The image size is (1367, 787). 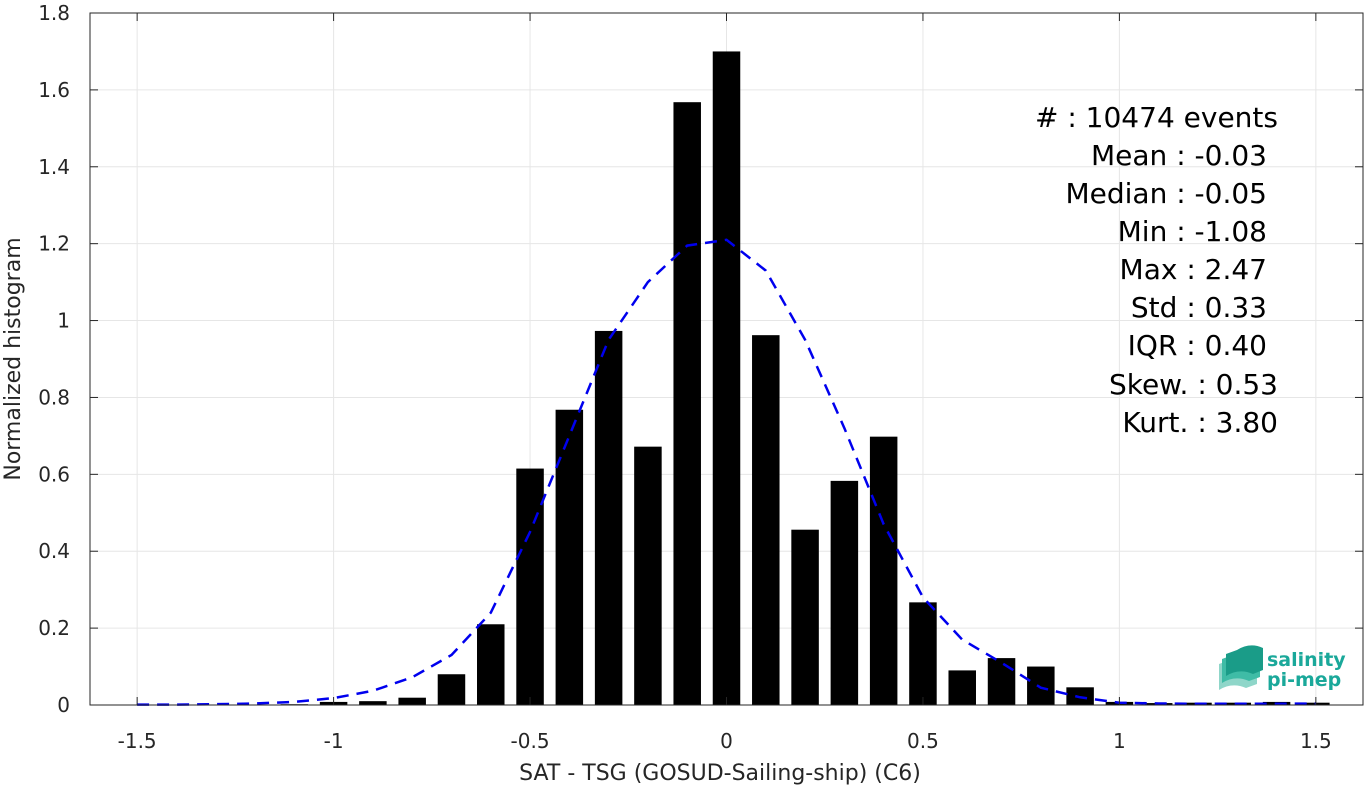 What do you see at coordinates (1306, 660) in the screenshot?
I see `logo-salinity-text: salinity` at bounding box center [1306, 660].